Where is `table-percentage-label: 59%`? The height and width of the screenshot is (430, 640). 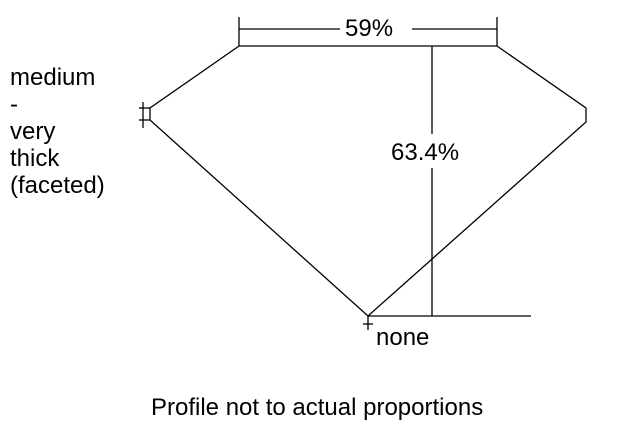
table-percentage-label: 59% is located at coordinates (369, 28).